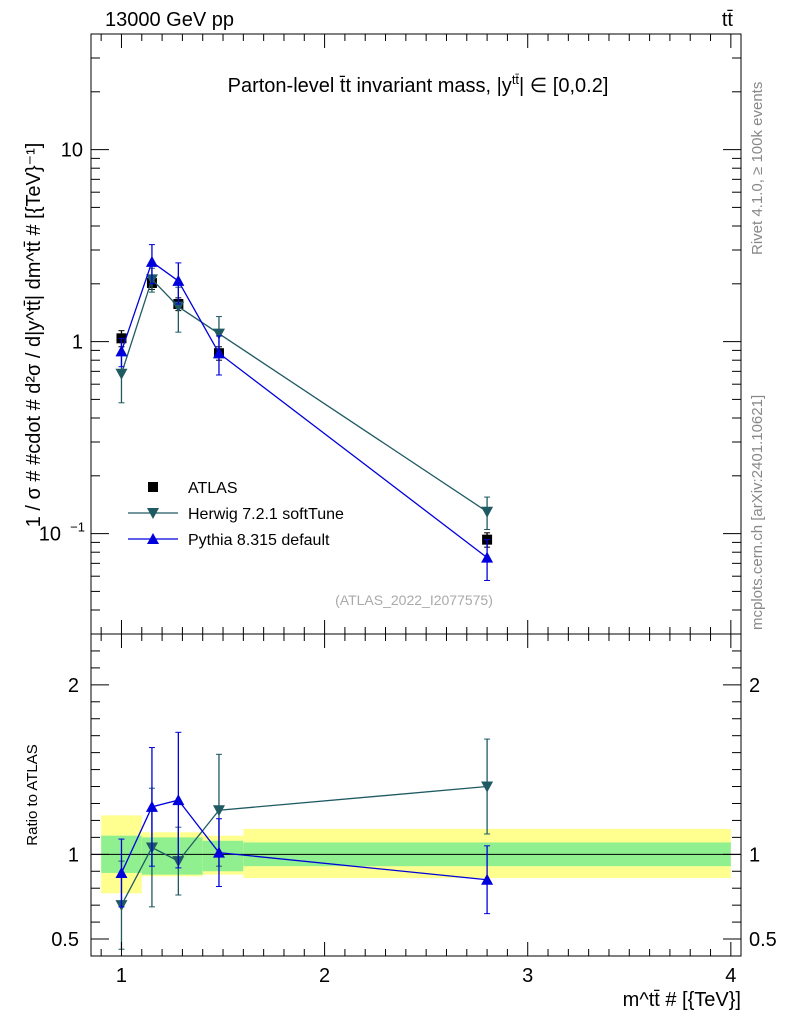 Image resolution: width=786 pixels, height=1024 pixels. Describe the element at coordinates (73, 686) in the screenshot. I see `ratio-y-tick-label-left: 2` at that location.